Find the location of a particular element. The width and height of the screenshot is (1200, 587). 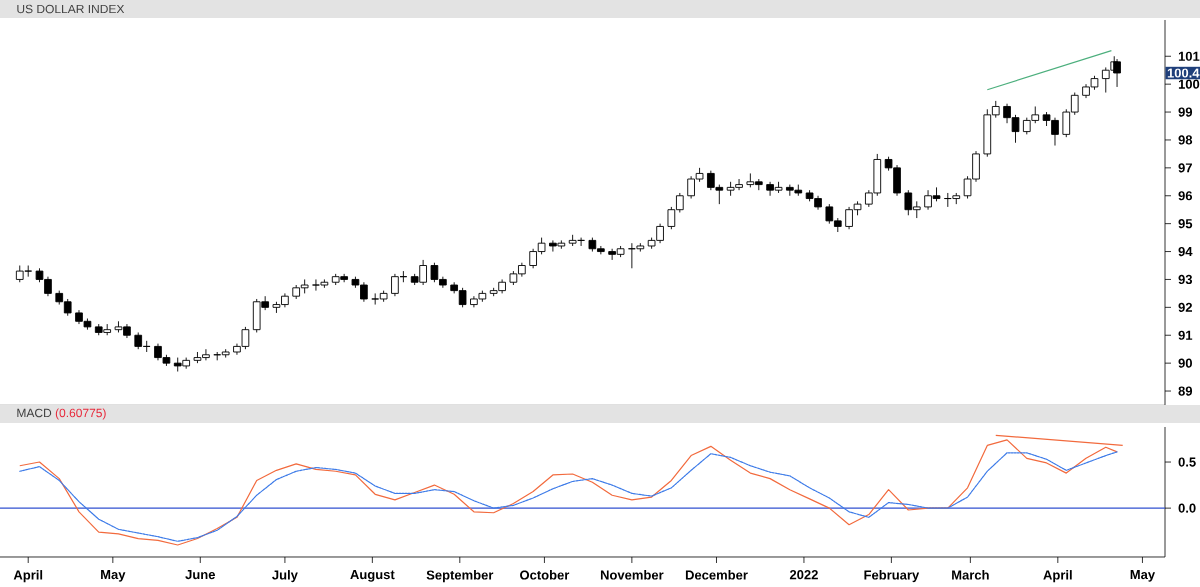

y-tick-label: 92 is located at coordinates (1185, 307).